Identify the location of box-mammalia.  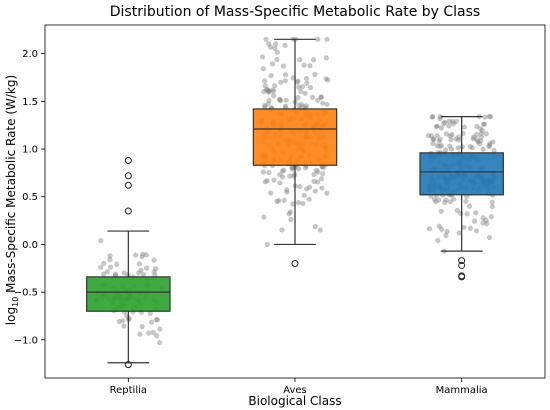
(461, 198).